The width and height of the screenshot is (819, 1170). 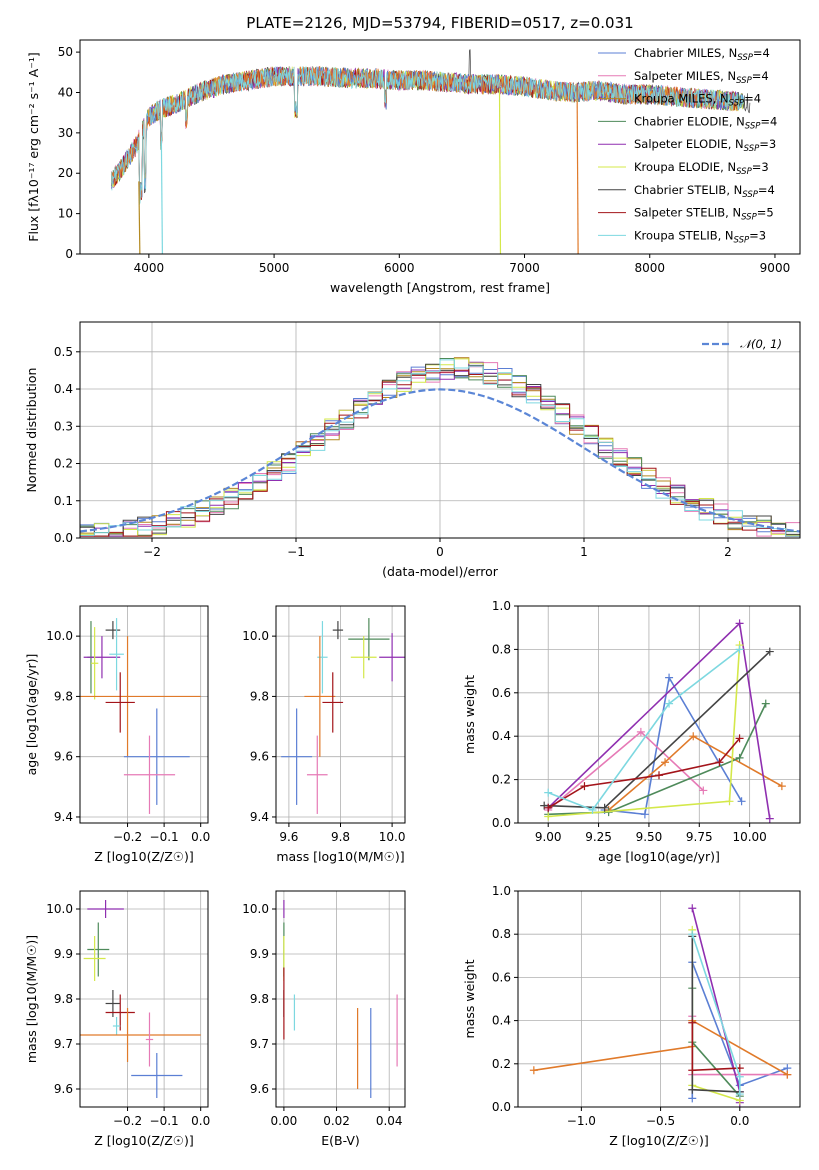 I want to click on y-tick-label: 9.9, so click(x=259, y=954).